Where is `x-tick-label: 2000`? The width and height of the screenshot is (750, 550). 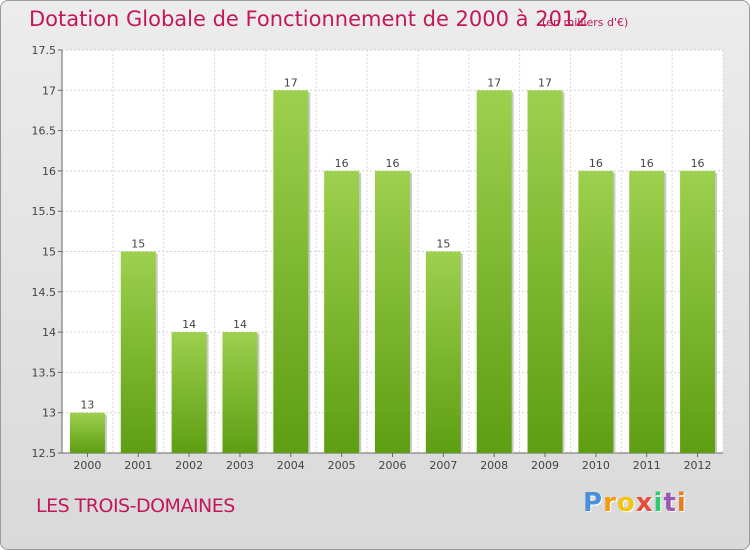
x-tick-label: 2000 is located at coordinates (87, 465).